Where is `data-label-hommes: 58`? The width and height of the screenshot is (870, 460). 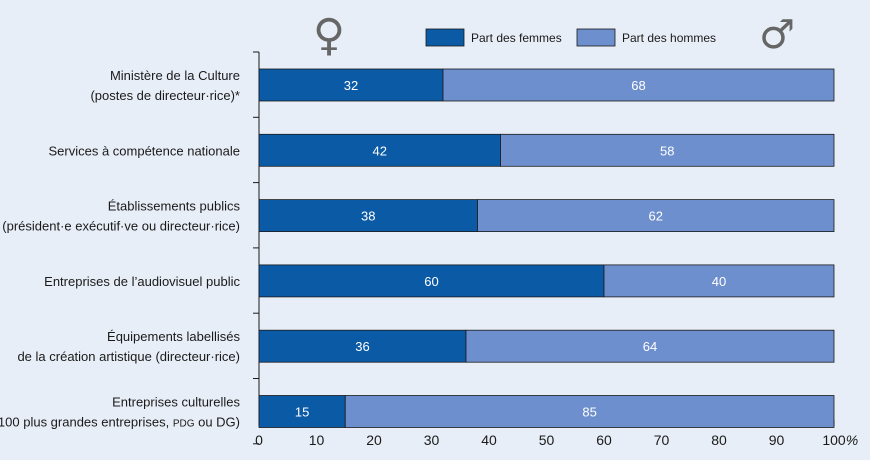
data-label-hommes: 58 is located at coordinates (667, 150).